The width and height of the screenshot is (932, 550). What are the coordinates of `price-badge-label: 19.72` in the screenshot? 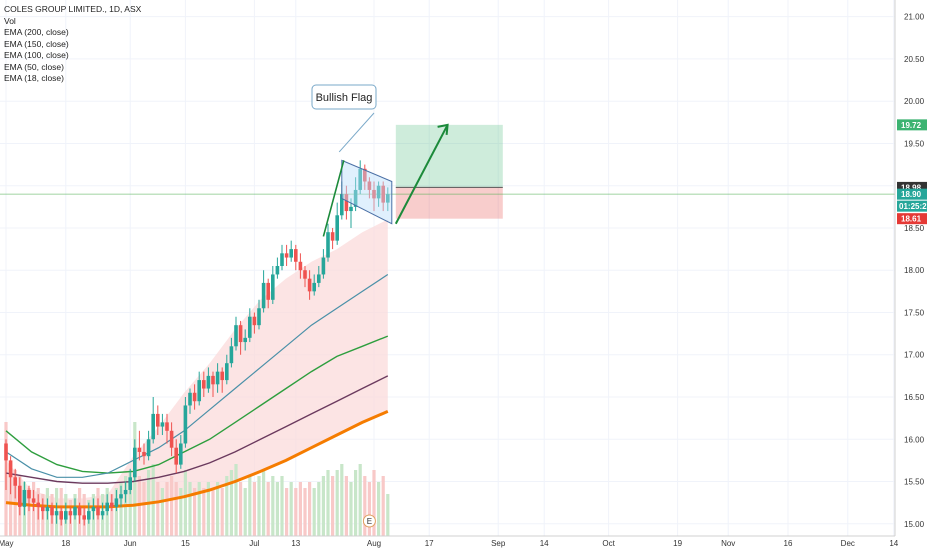 It's located at (911, 125).